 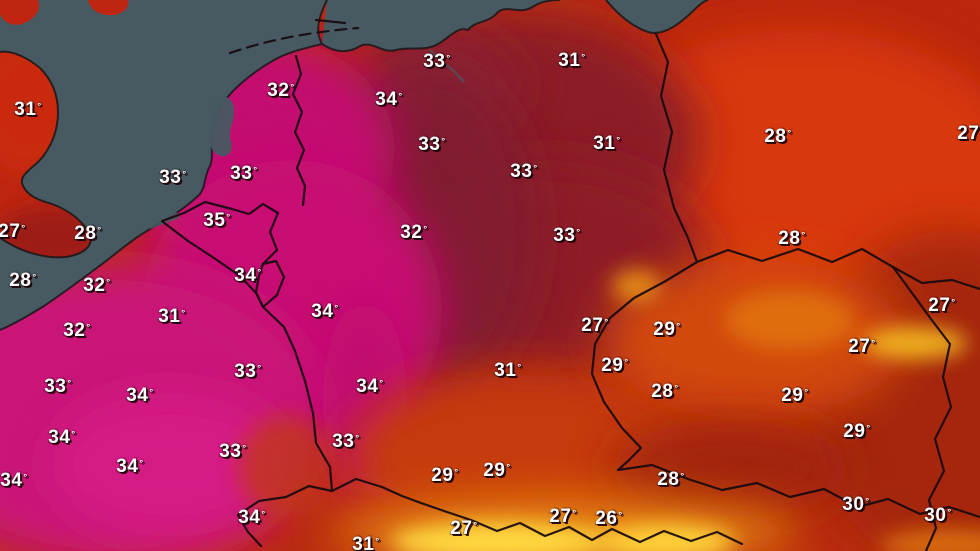 I want to click on inland-water, so click(x=301, y=139).